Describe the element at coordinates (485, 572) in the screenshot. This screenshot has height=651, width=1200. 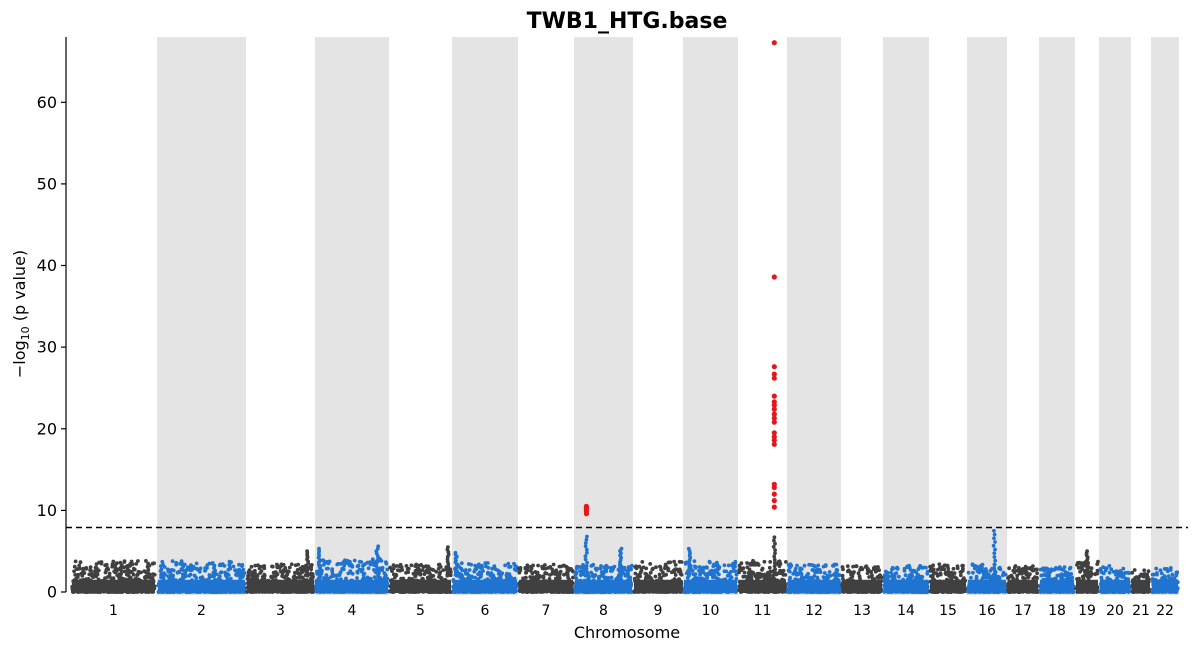
I see `chromosome-6-points` at that location.